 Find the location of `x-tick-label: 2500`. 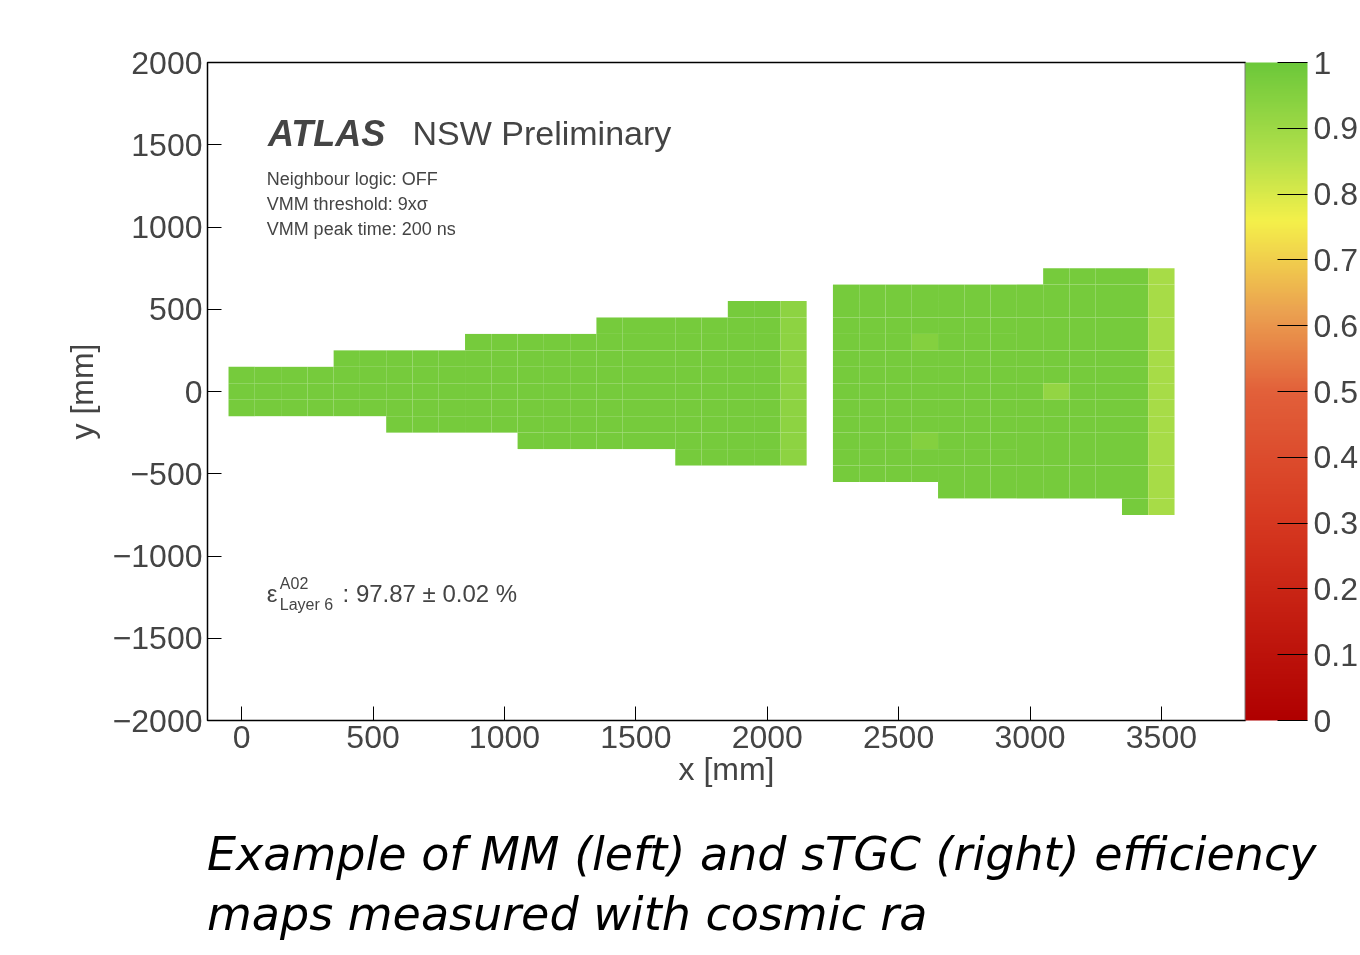

x-tick-label: 2500 is located at coordinates (899, 736).